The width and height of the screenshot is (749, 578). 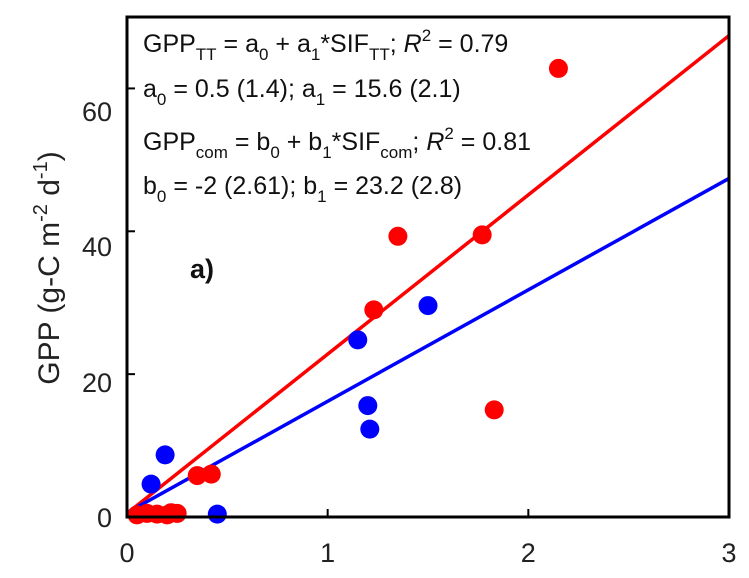 I want to click on x-tick-label-1: 1, so click(x=327, y=553).